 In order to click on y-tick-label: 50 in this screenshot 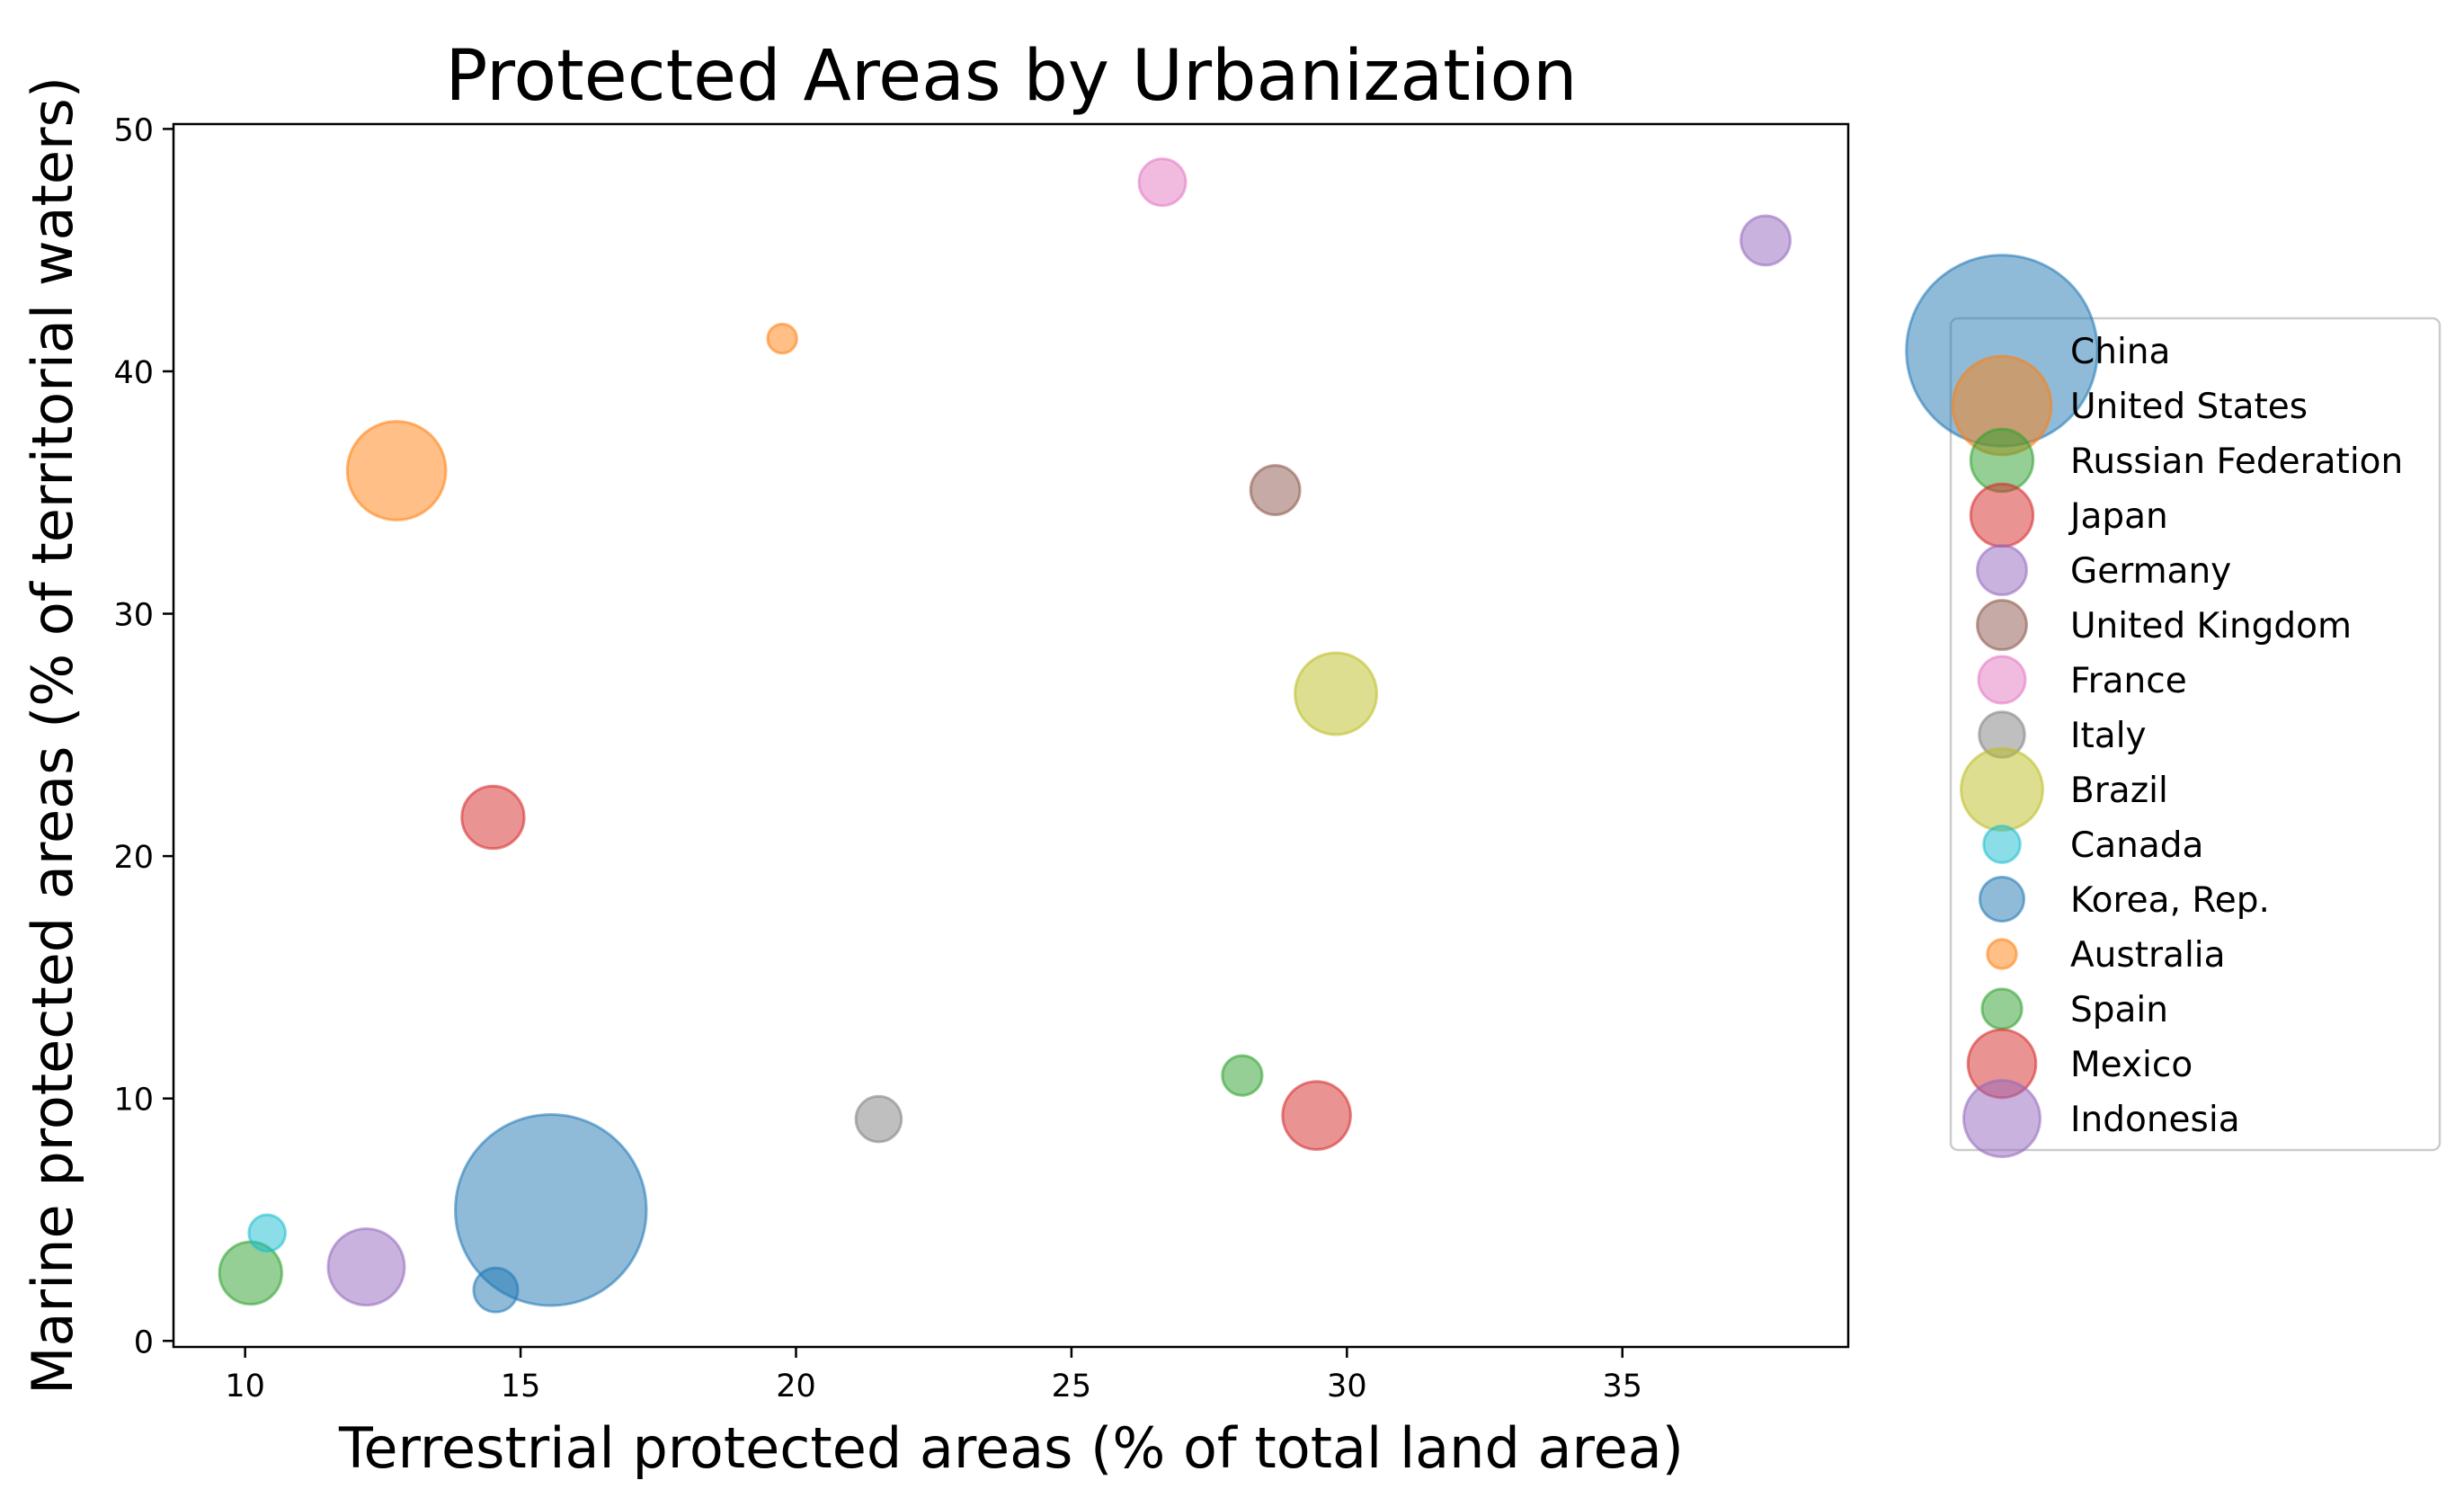, I will do `click(134, 130)`.